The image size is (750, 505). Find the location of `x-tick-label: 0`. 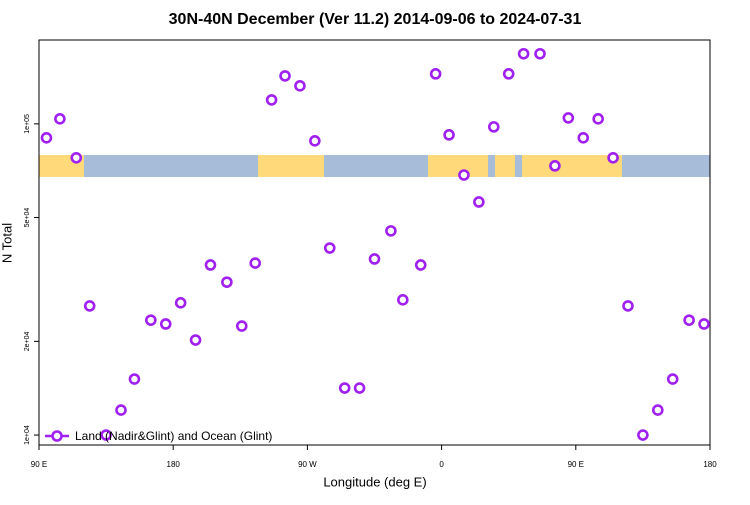

x-tick-label: 0 is located at coordinates (441, 464).